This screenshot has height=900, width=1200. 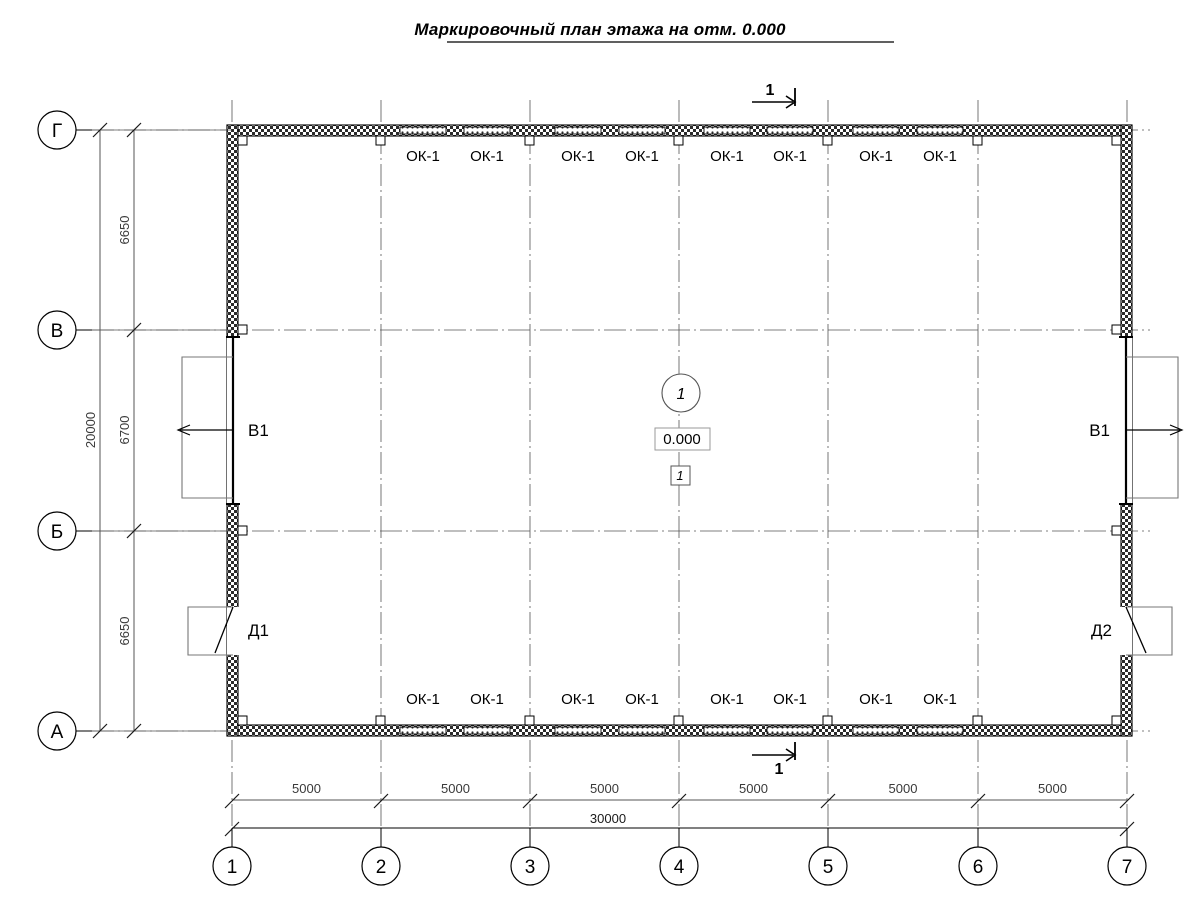 What do you see at coordinates (681, 156) in the screenshot?
I see `window-labels-top: ОК-1 ОК-1 ОК-1 ОК-1 ОК-1 ОК-1 ОК-1 ОК-1` at bounding box center [681, 156].